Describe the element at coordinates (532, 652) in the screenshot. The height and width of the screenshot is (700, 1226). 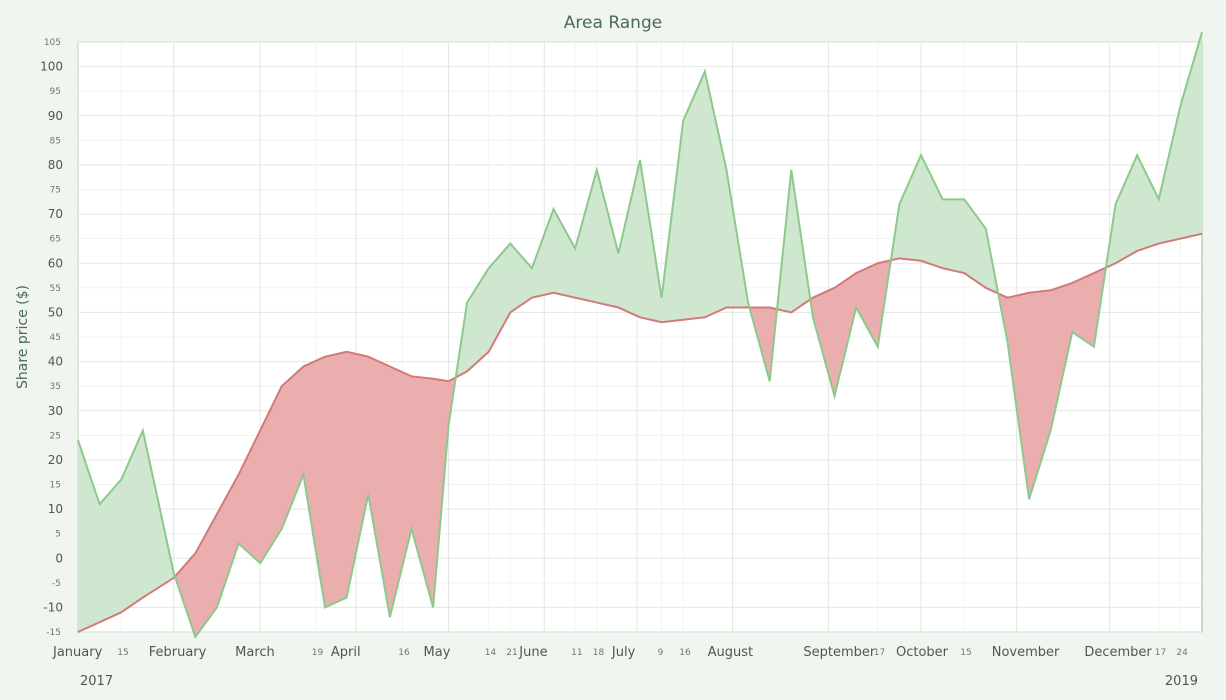
I see `x-month-label: June` at that location.